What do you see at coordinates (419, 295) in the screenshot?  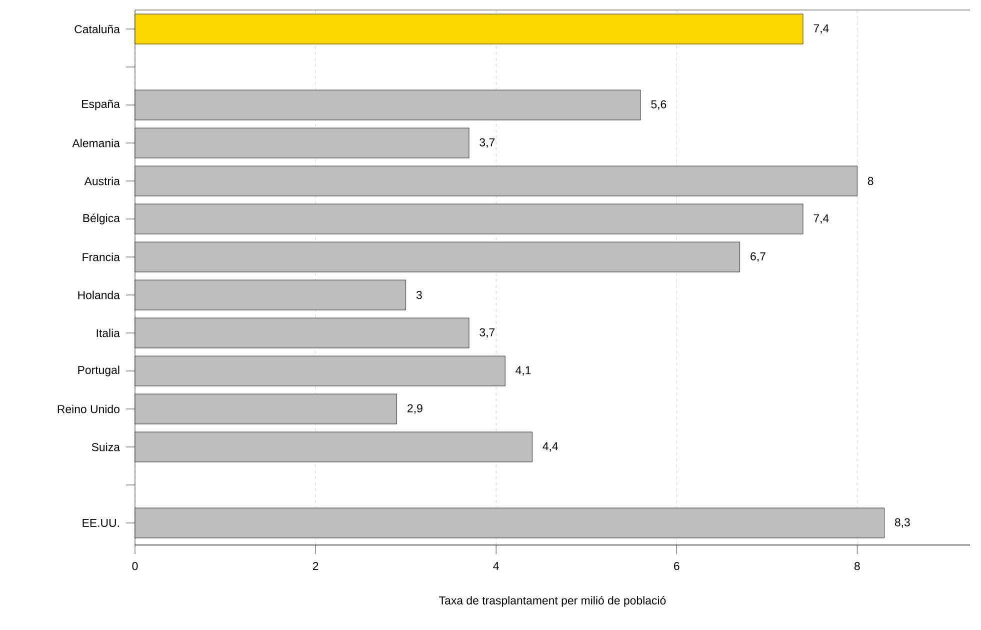 I see `data-label: 3` at bounding box center [419, 295].